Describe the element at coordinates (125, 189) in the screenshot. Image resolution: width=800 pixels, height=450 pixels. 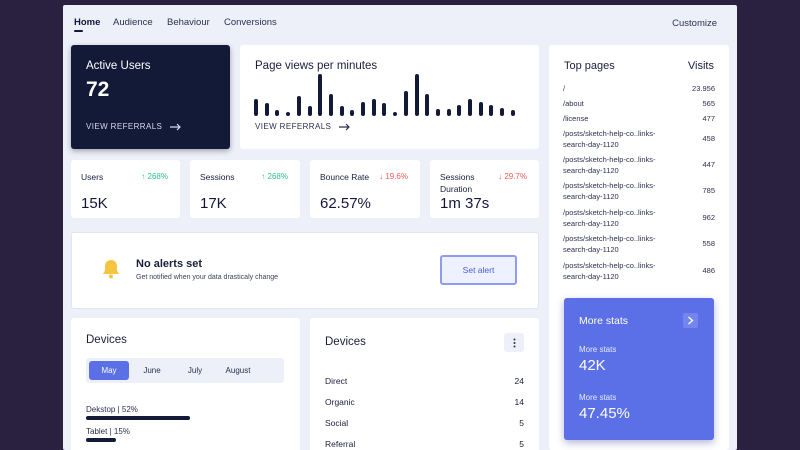
I see `stat-card-users: Users ↑ 268% 15K` at that location.